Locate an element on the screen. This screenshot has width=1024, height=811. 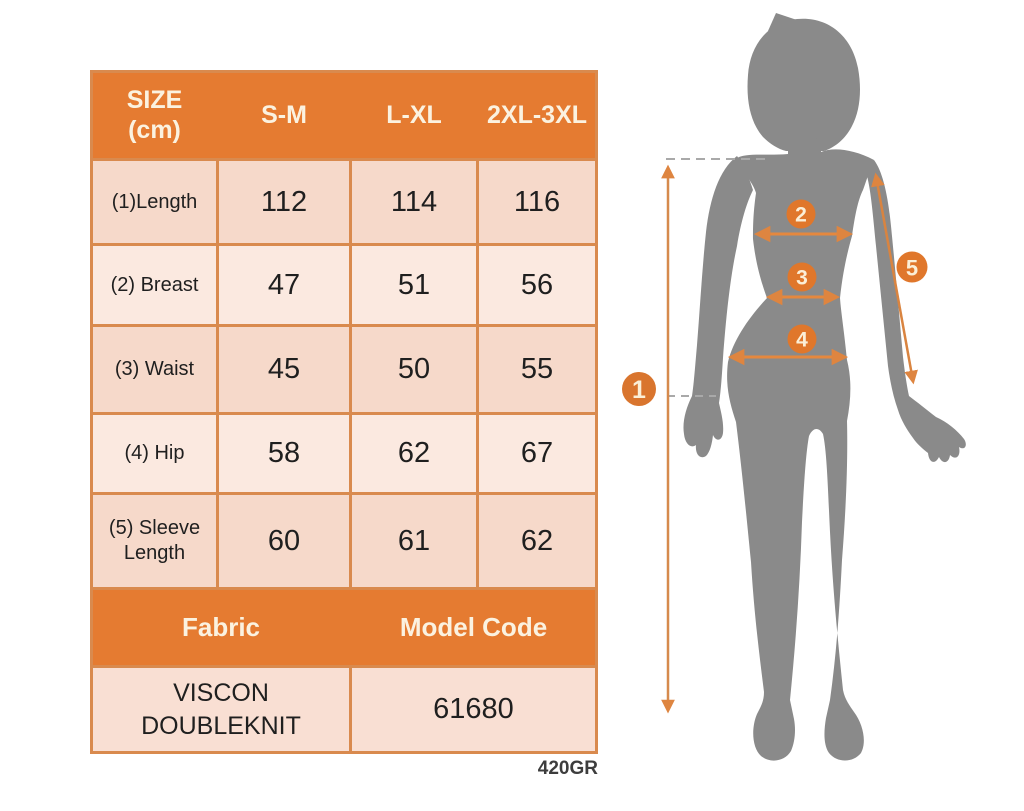
breast-lxl: 51 is located at coordinates (414, 285).